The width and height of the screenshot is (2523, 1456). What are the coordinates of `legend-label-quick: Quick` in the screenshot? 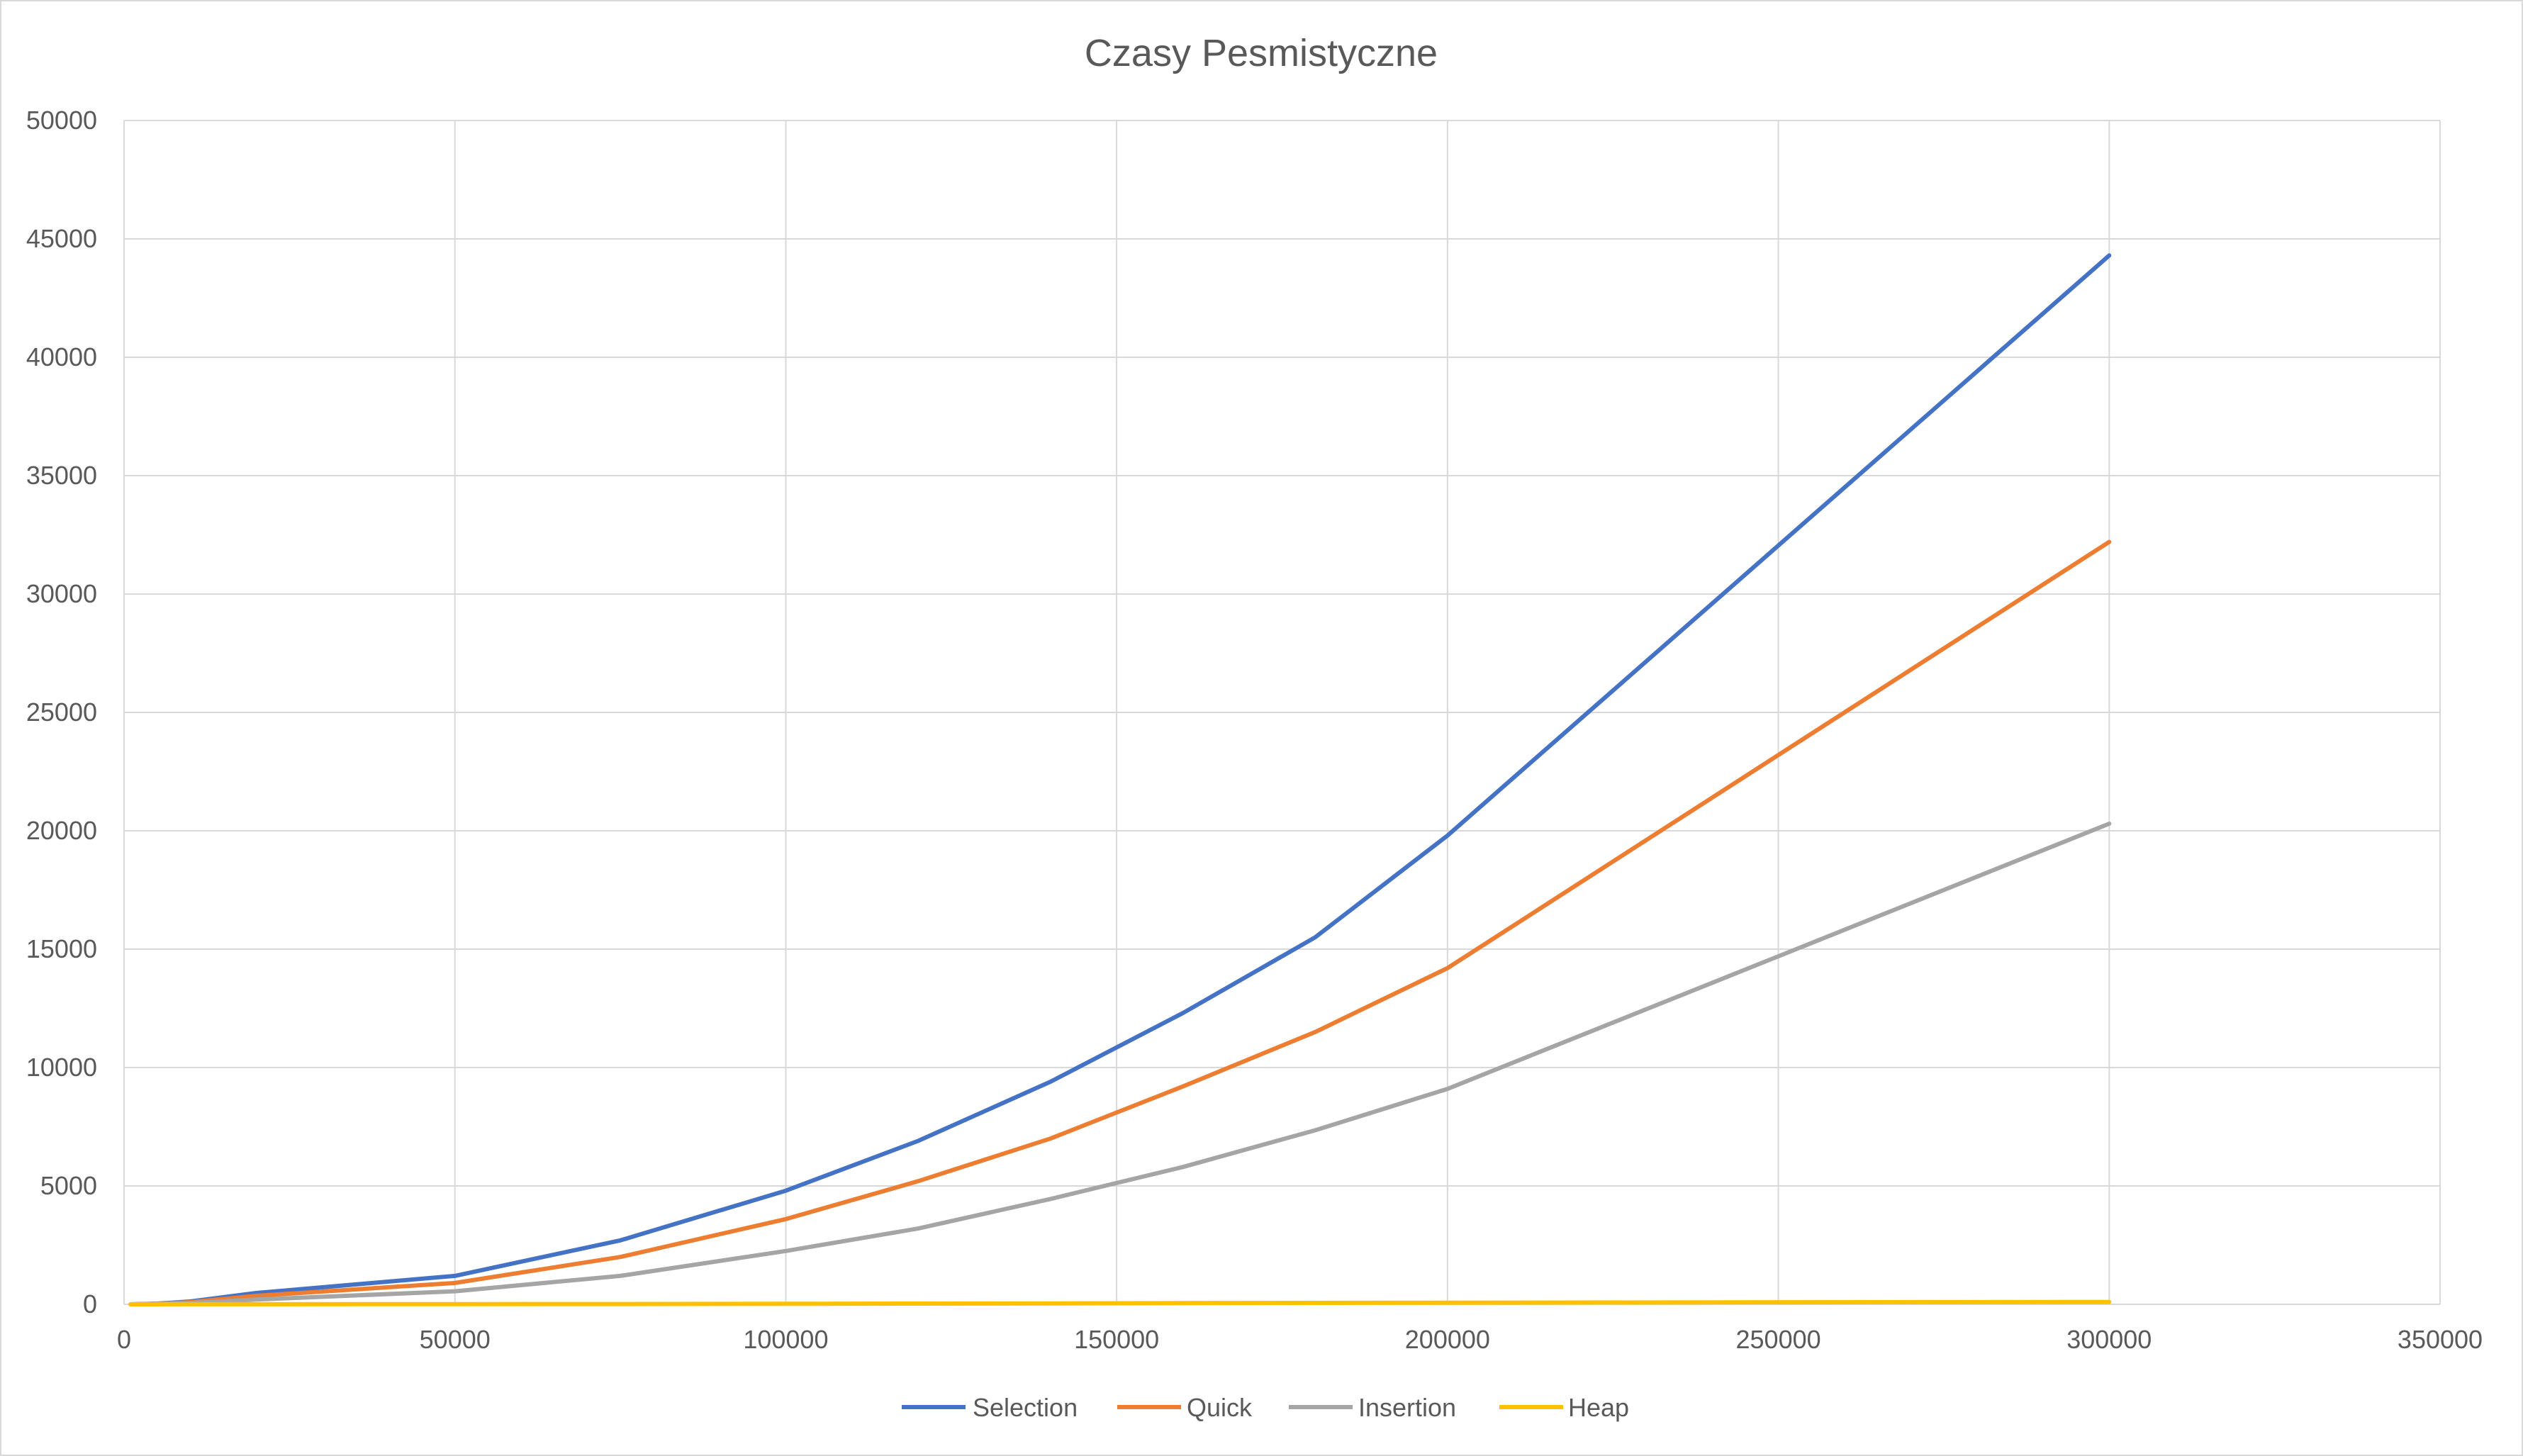 It's located at (1220, 1408).